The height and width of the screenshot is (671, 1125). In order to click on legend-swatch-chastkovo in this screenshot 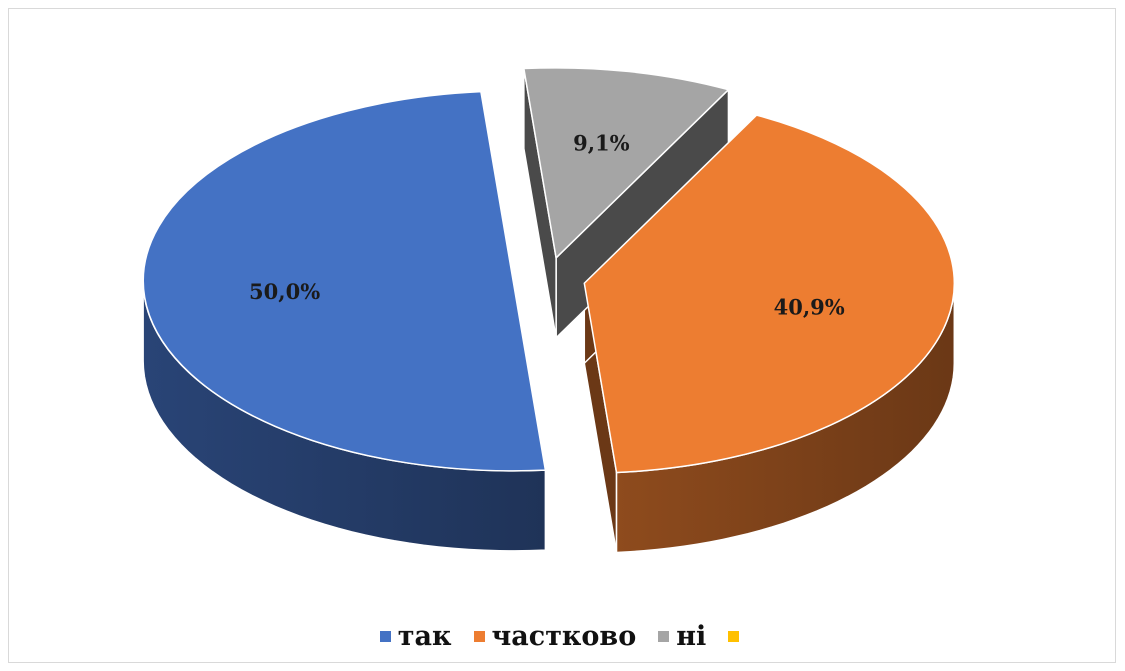, I will do `click(479, 636)`.